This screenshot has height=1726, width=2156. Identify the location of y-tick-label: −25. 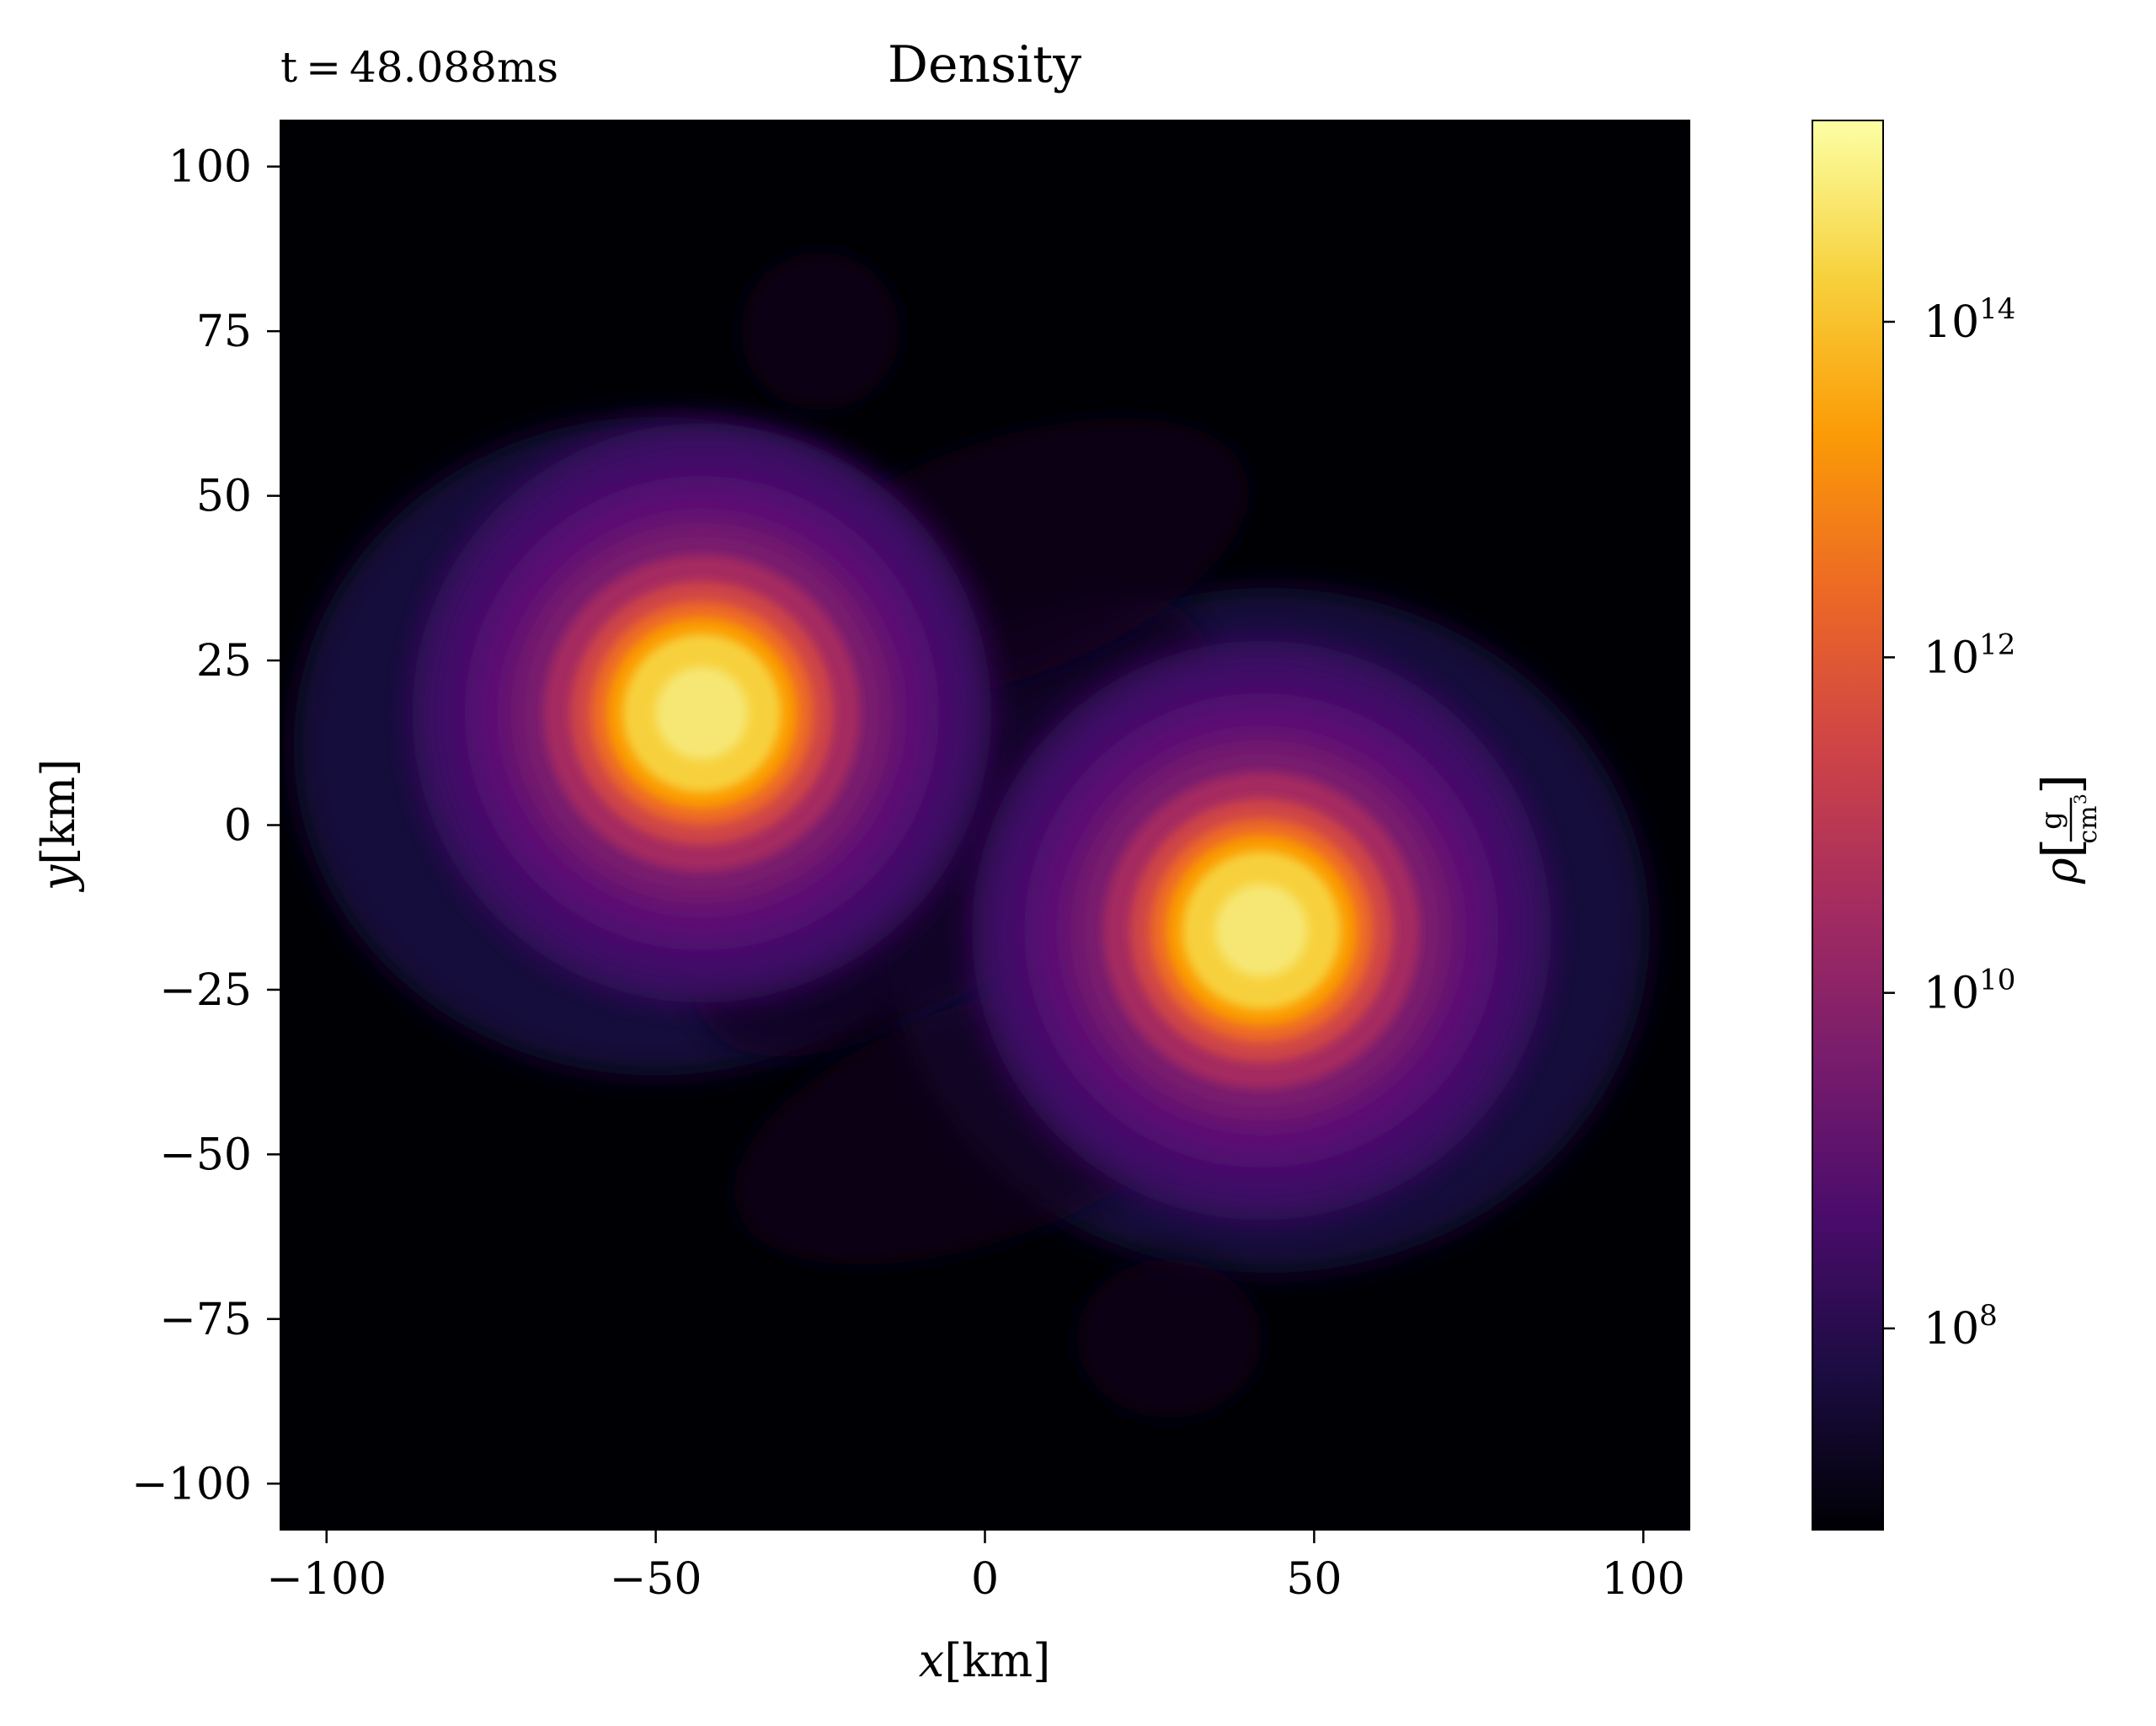
(205, 990).